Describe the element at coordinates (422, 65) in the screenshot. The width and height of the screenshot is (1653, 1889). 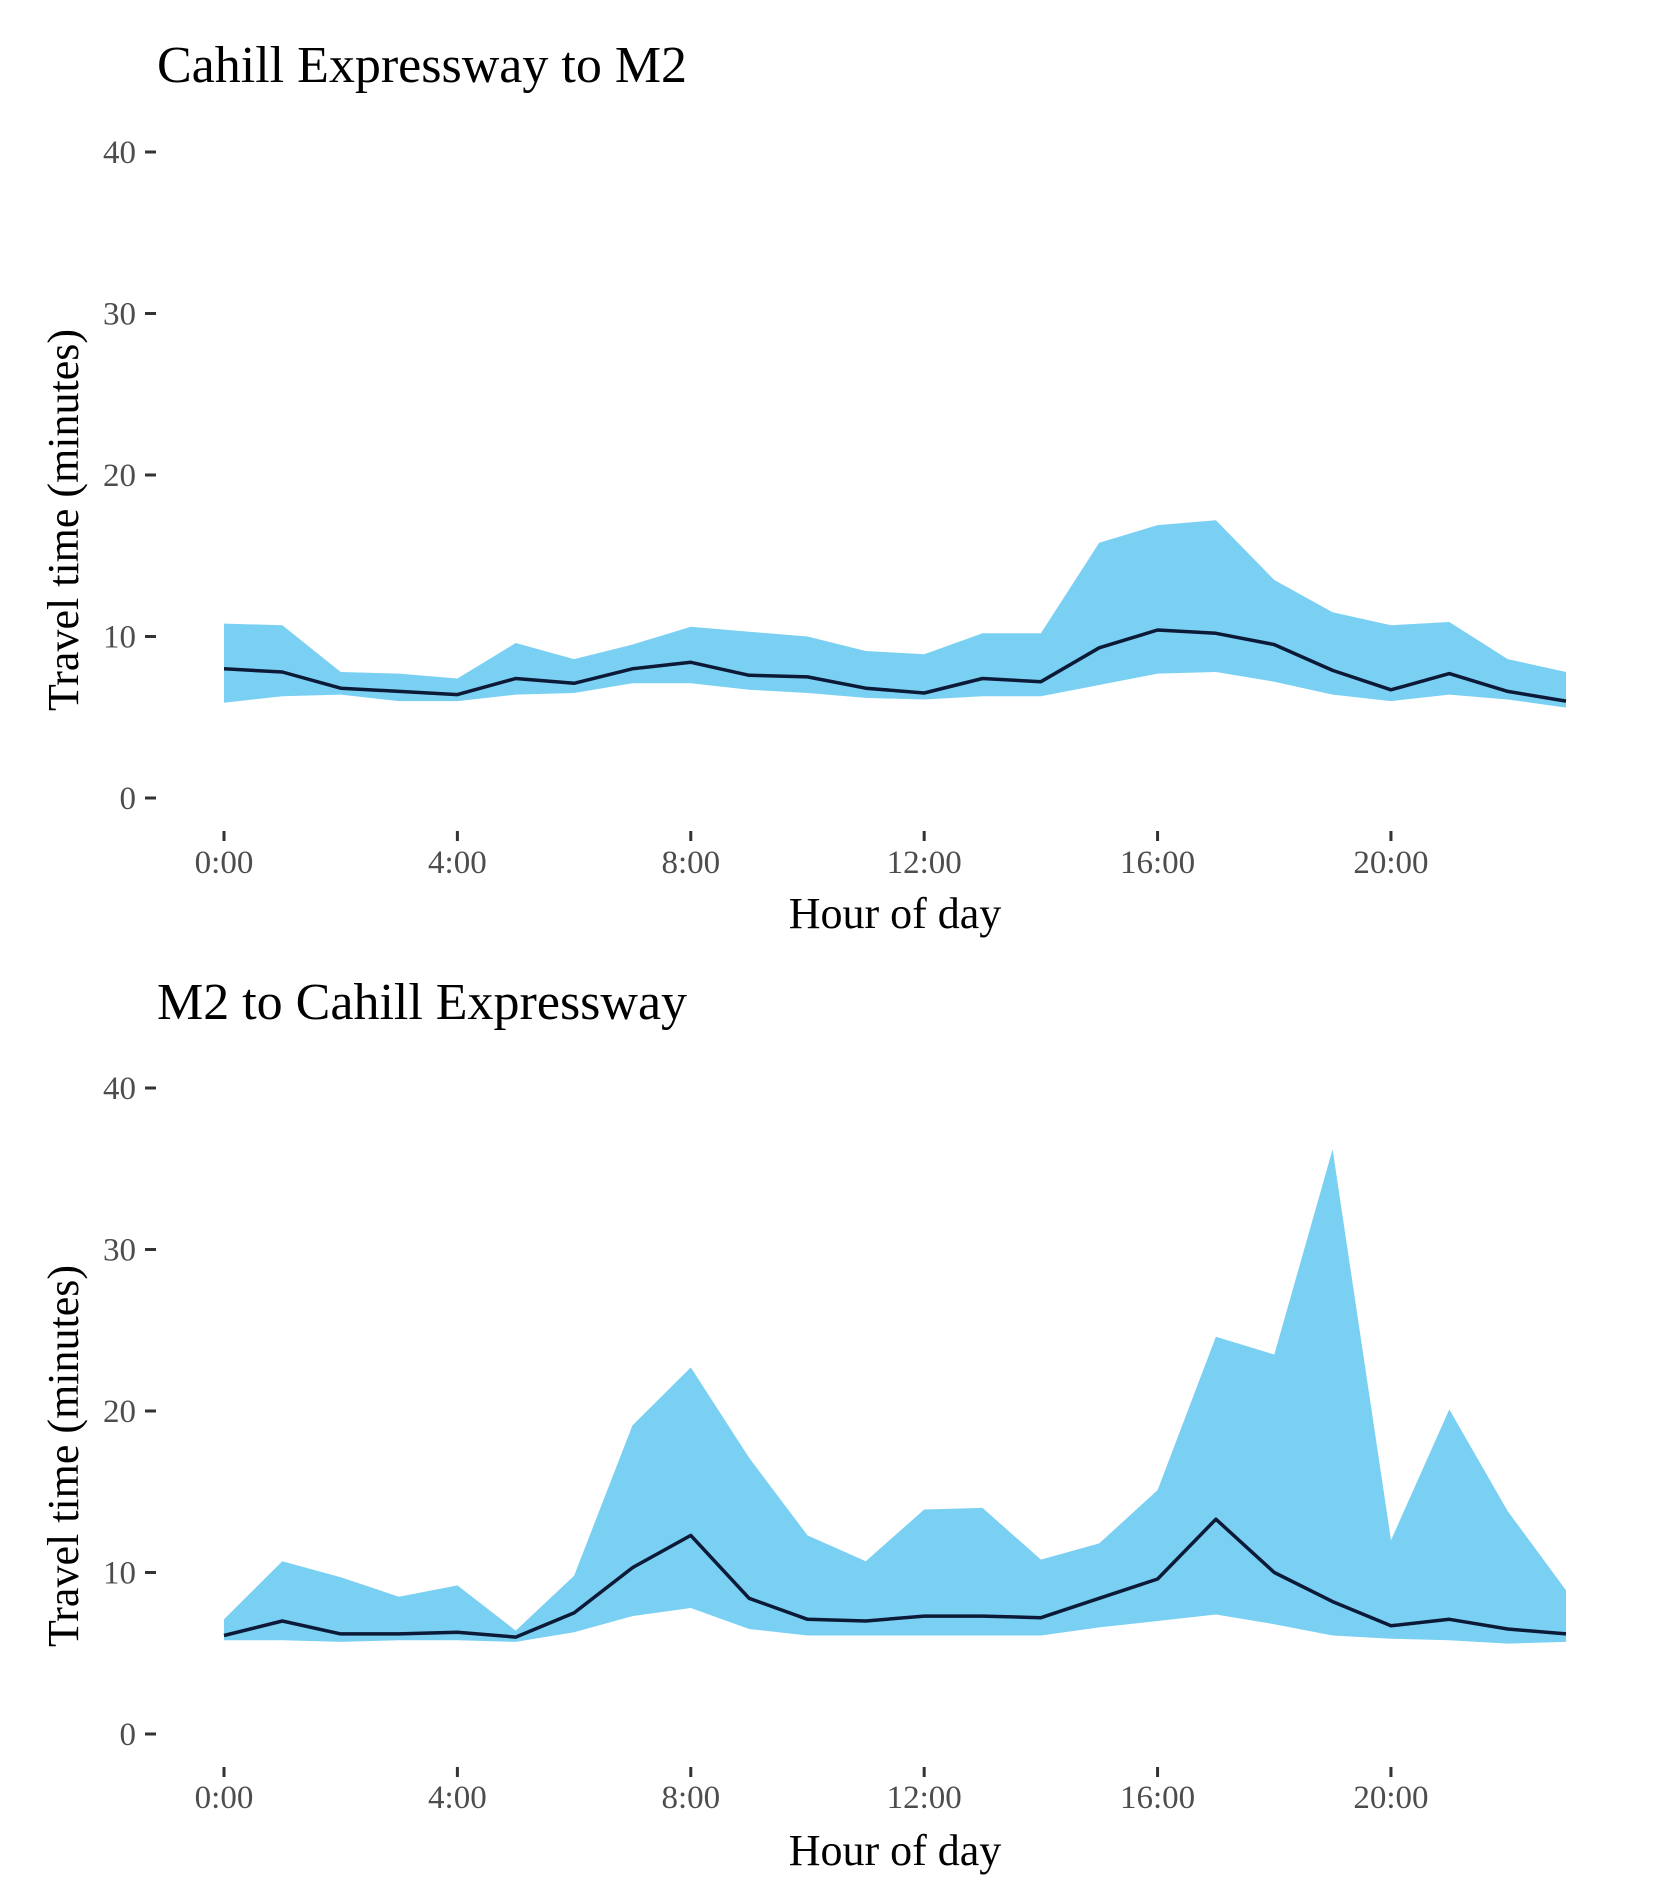
I see `chart-title: Cahill Expressway to M2` at that location.